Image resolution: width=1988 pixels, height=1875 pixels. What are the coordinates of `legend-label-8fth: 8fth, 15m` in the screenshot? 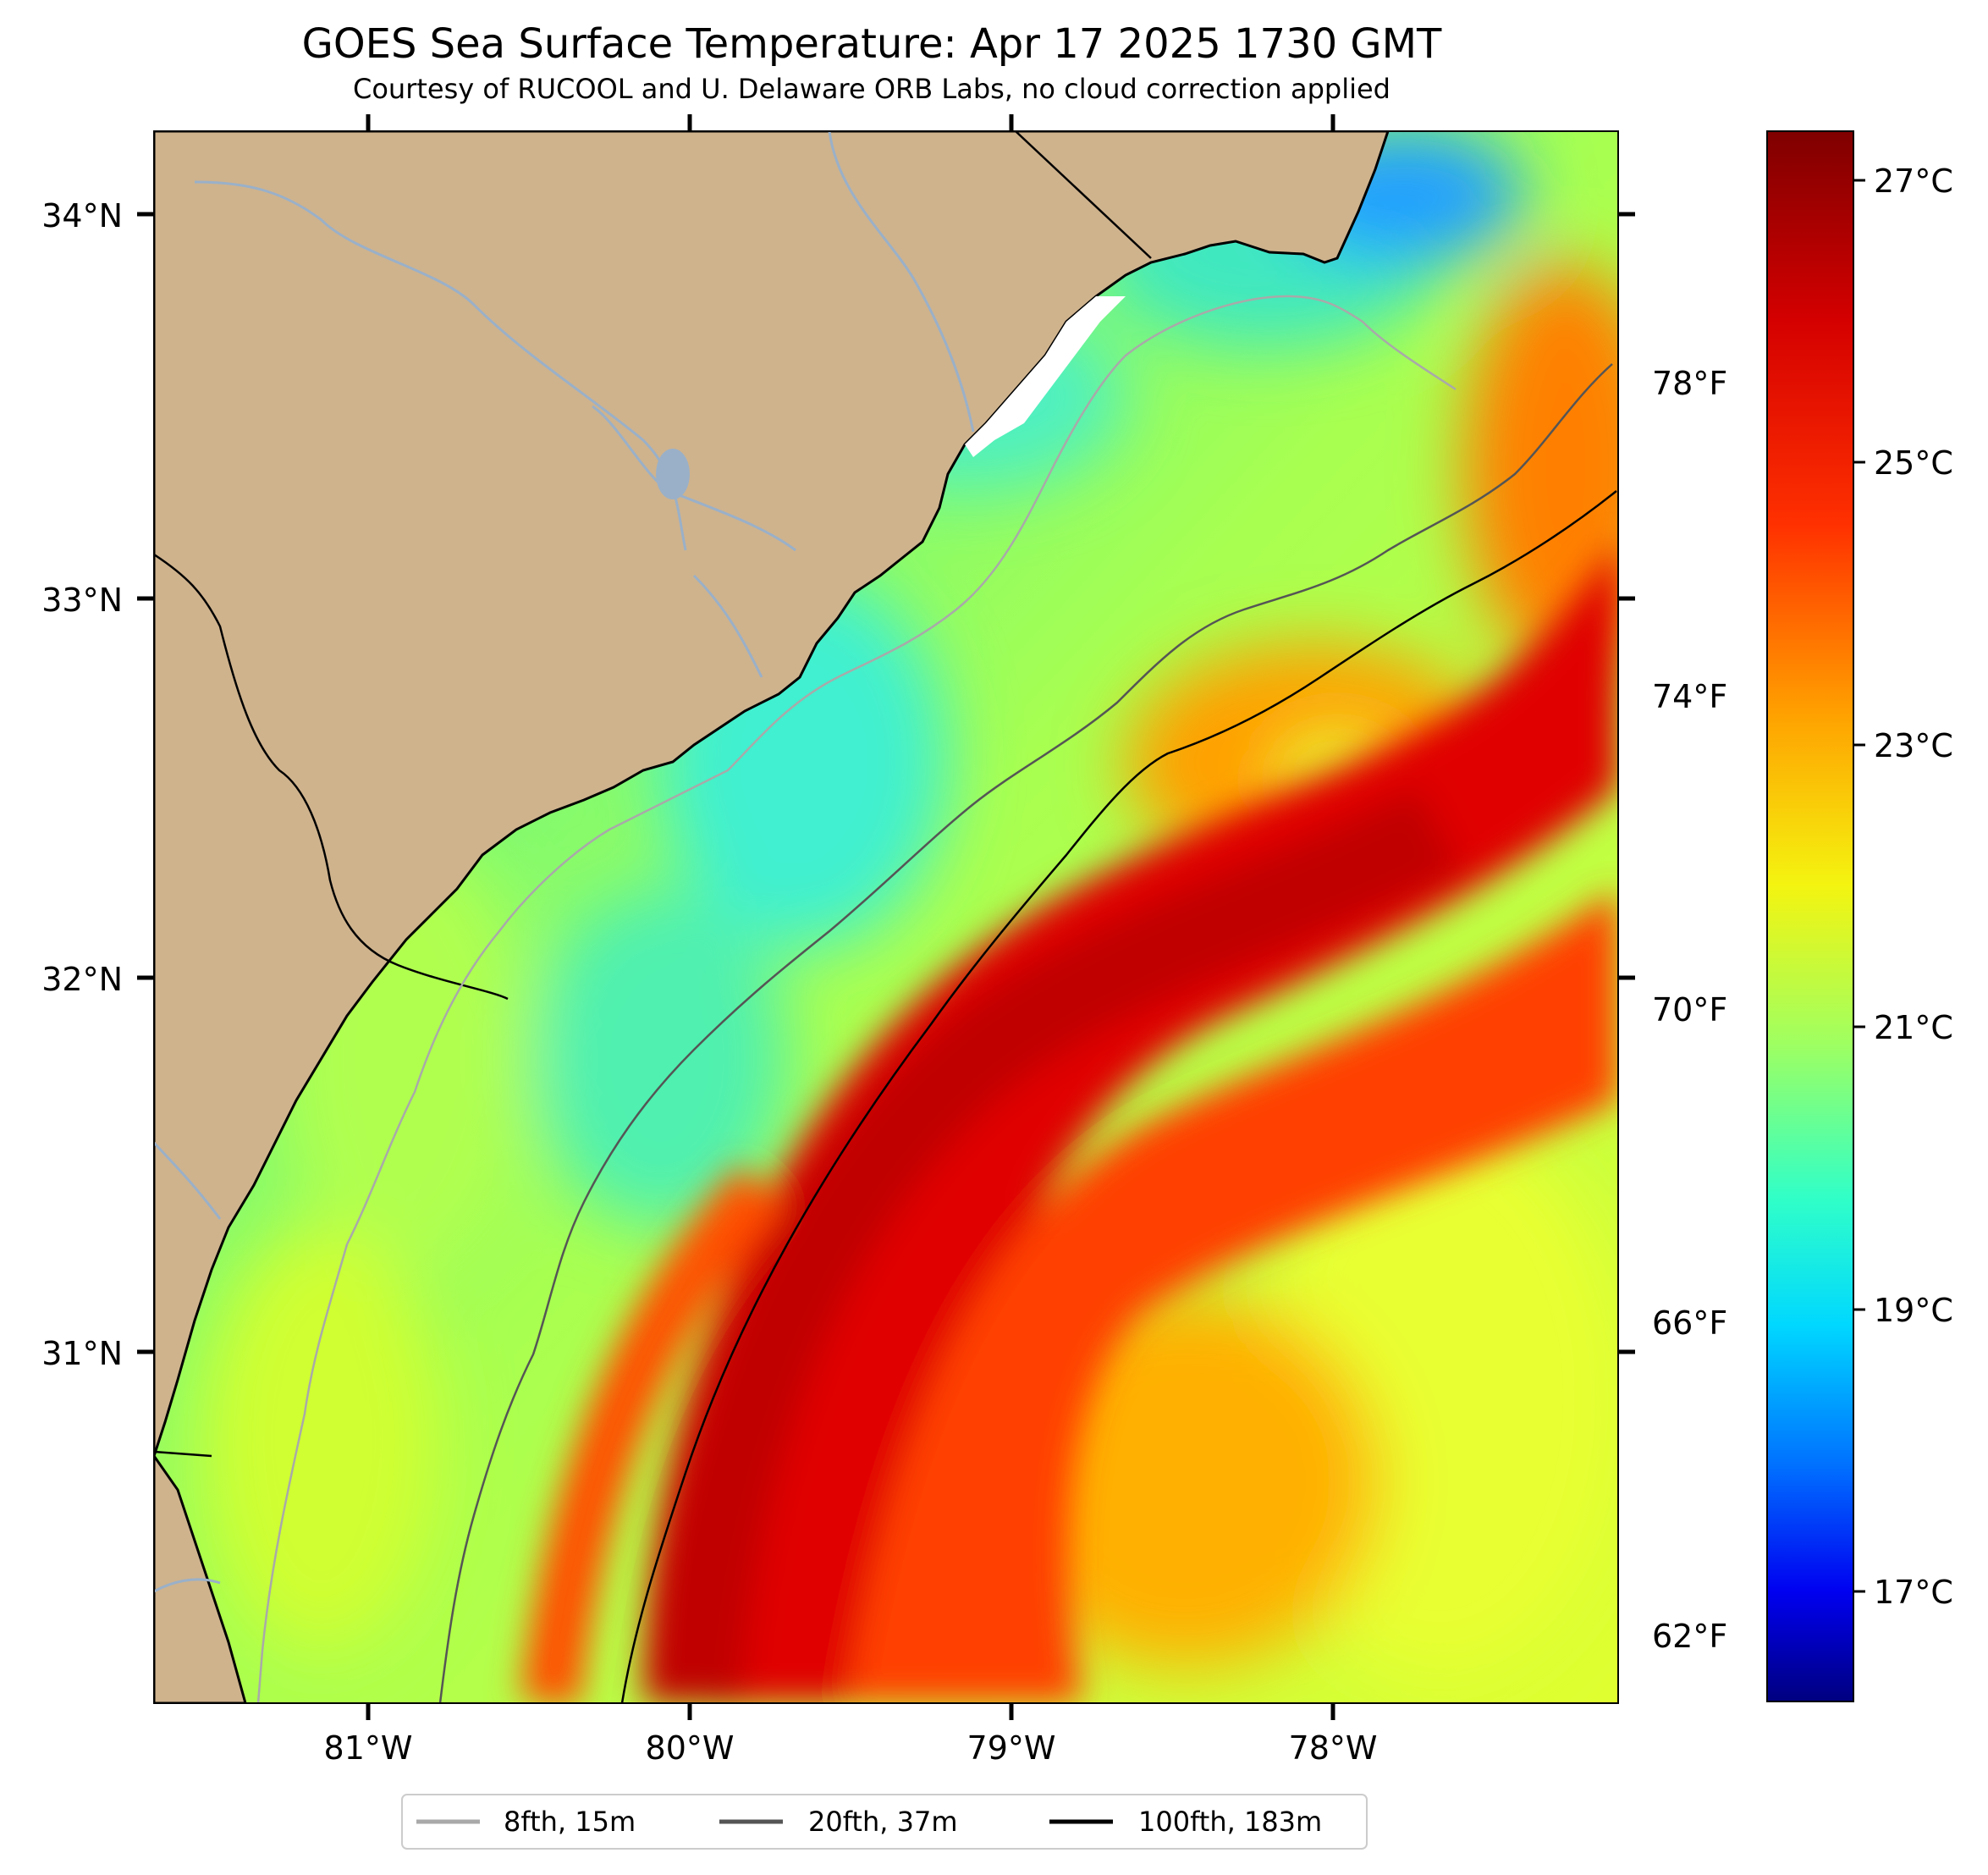 It's located at (570, 1822).